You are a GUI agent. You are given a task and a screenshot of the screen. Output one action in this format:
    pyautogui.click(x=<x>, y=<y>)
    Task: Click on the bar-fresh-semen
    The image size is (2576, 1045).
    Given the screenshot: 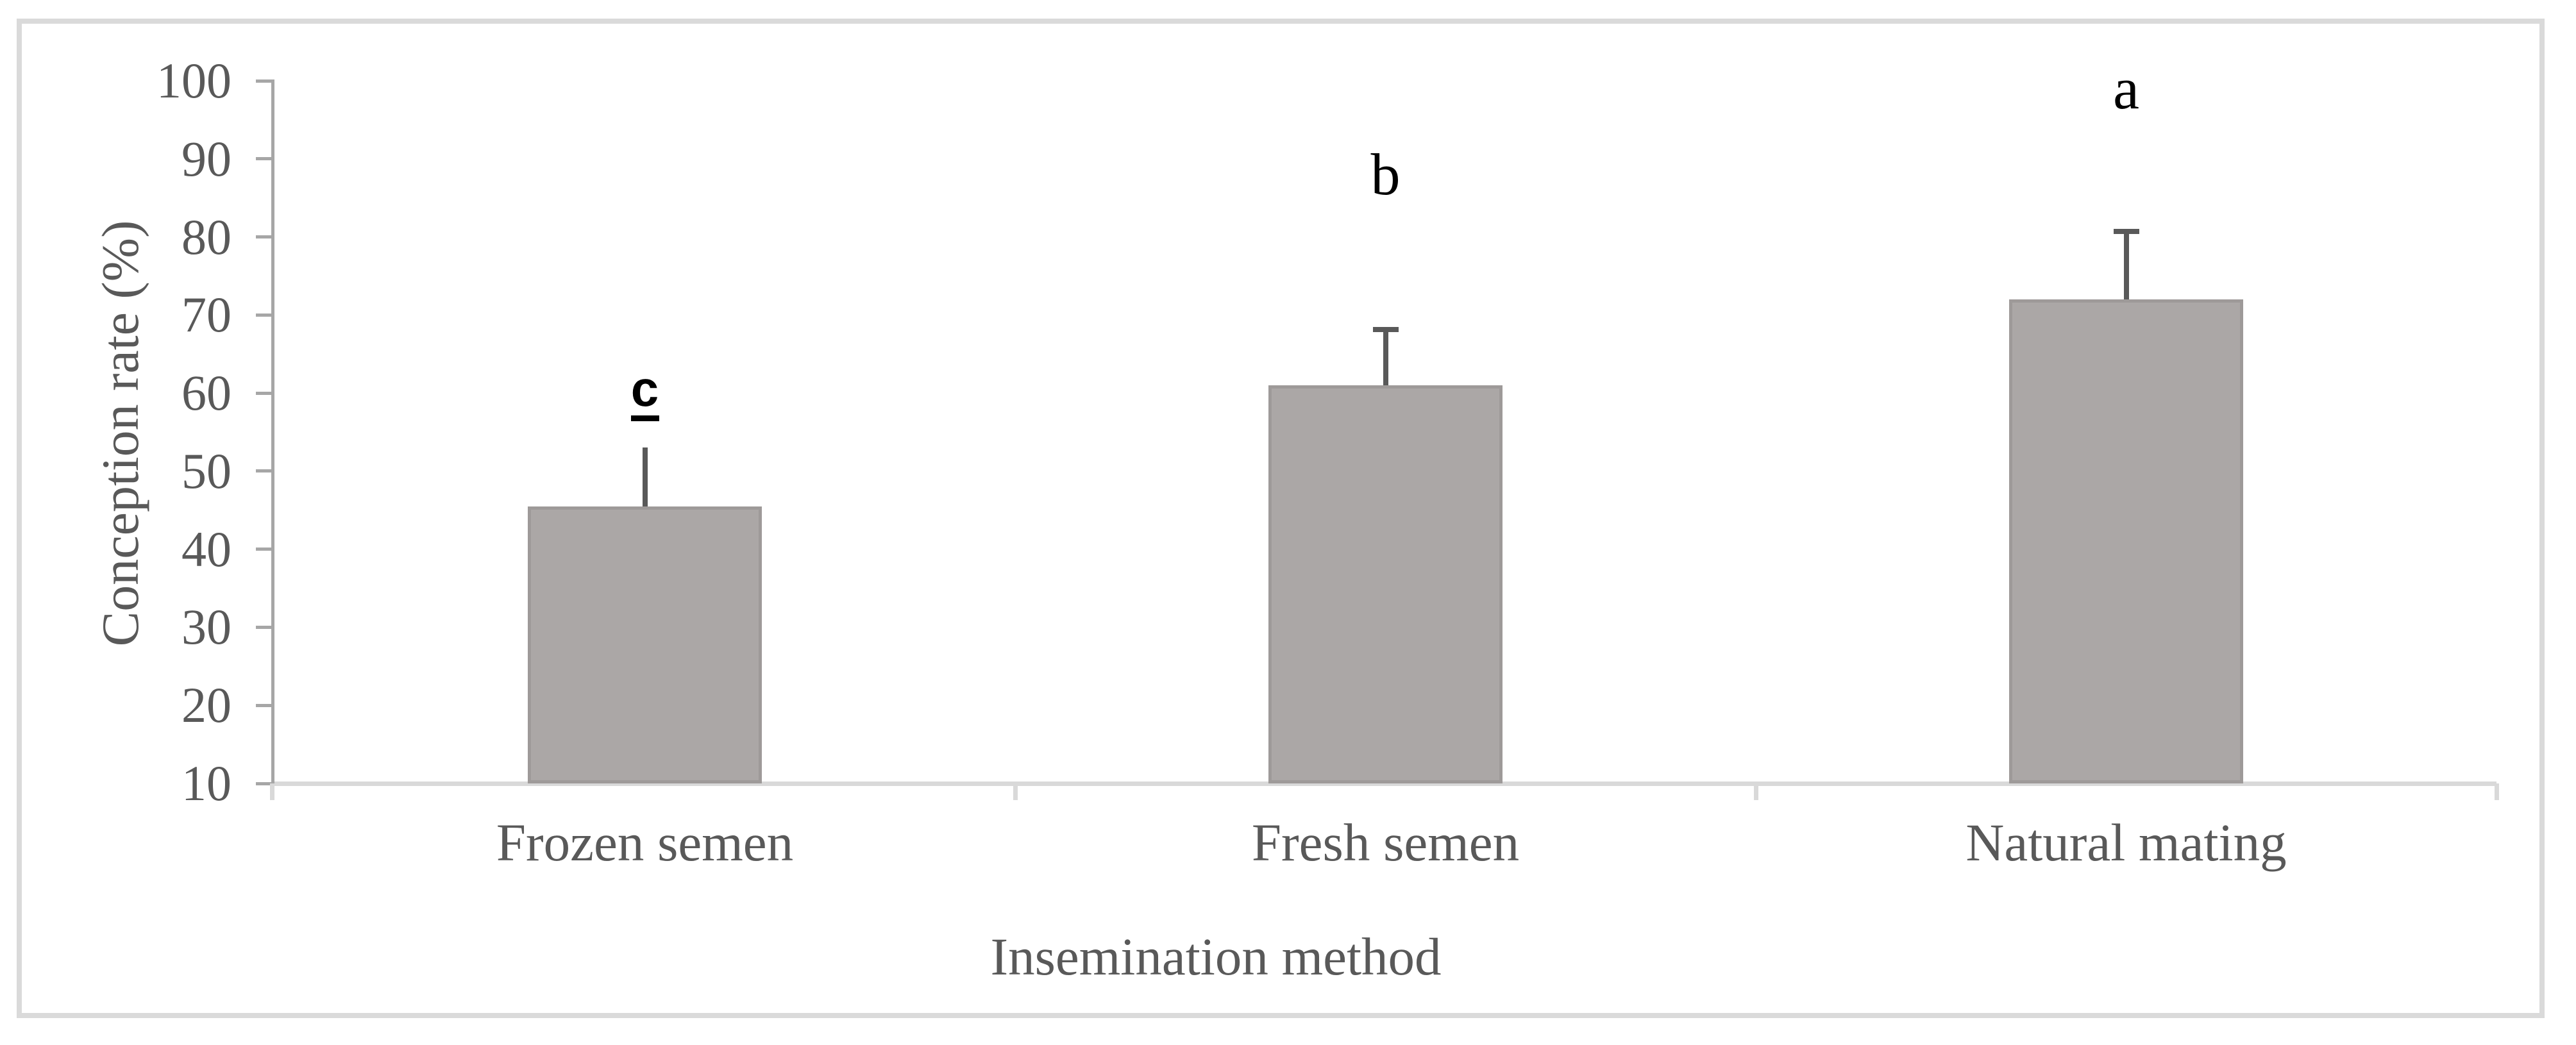 What is the action you would take?
    pyautogui.click(x=1385, y=584)
    